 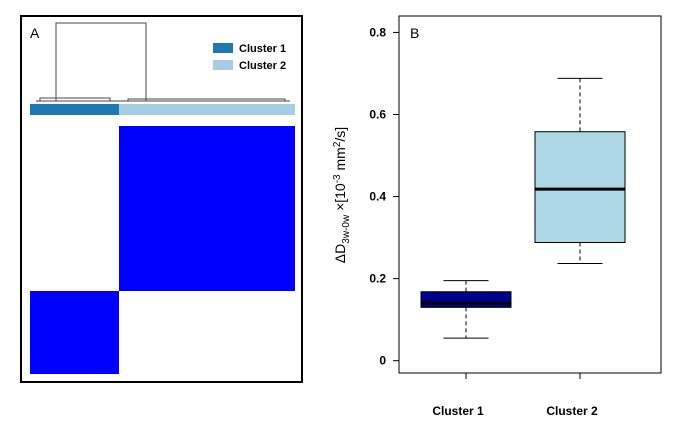 What do you see at coordinates (414, 33) in the screenshot?
I see `panel-b-label: B` at bounding box center [414, 33].